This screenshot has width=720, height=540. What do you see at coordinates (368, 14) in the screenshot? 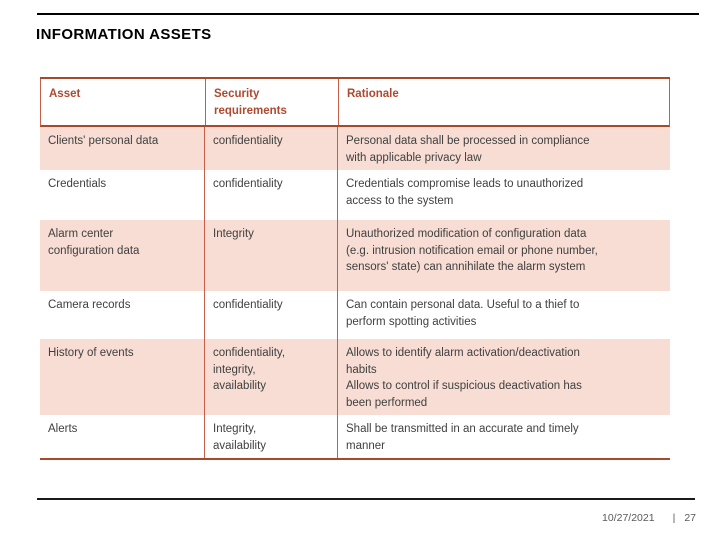
I see `top-divider-rule` at bounding box center [368, 14].